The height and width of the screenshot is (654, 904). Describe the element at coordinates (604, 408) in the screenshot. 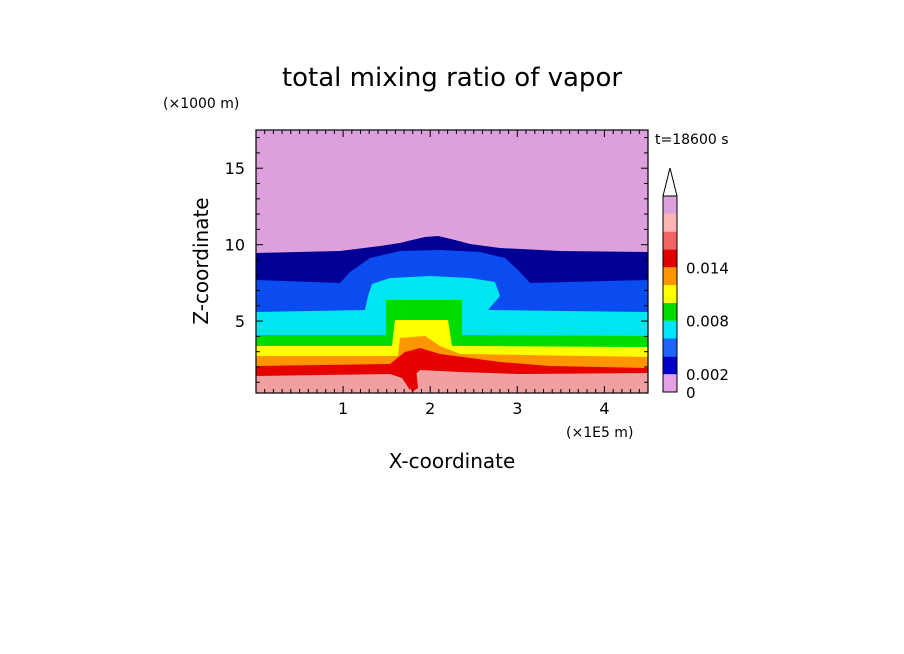

I see `x-tick-label: 4` at that location.